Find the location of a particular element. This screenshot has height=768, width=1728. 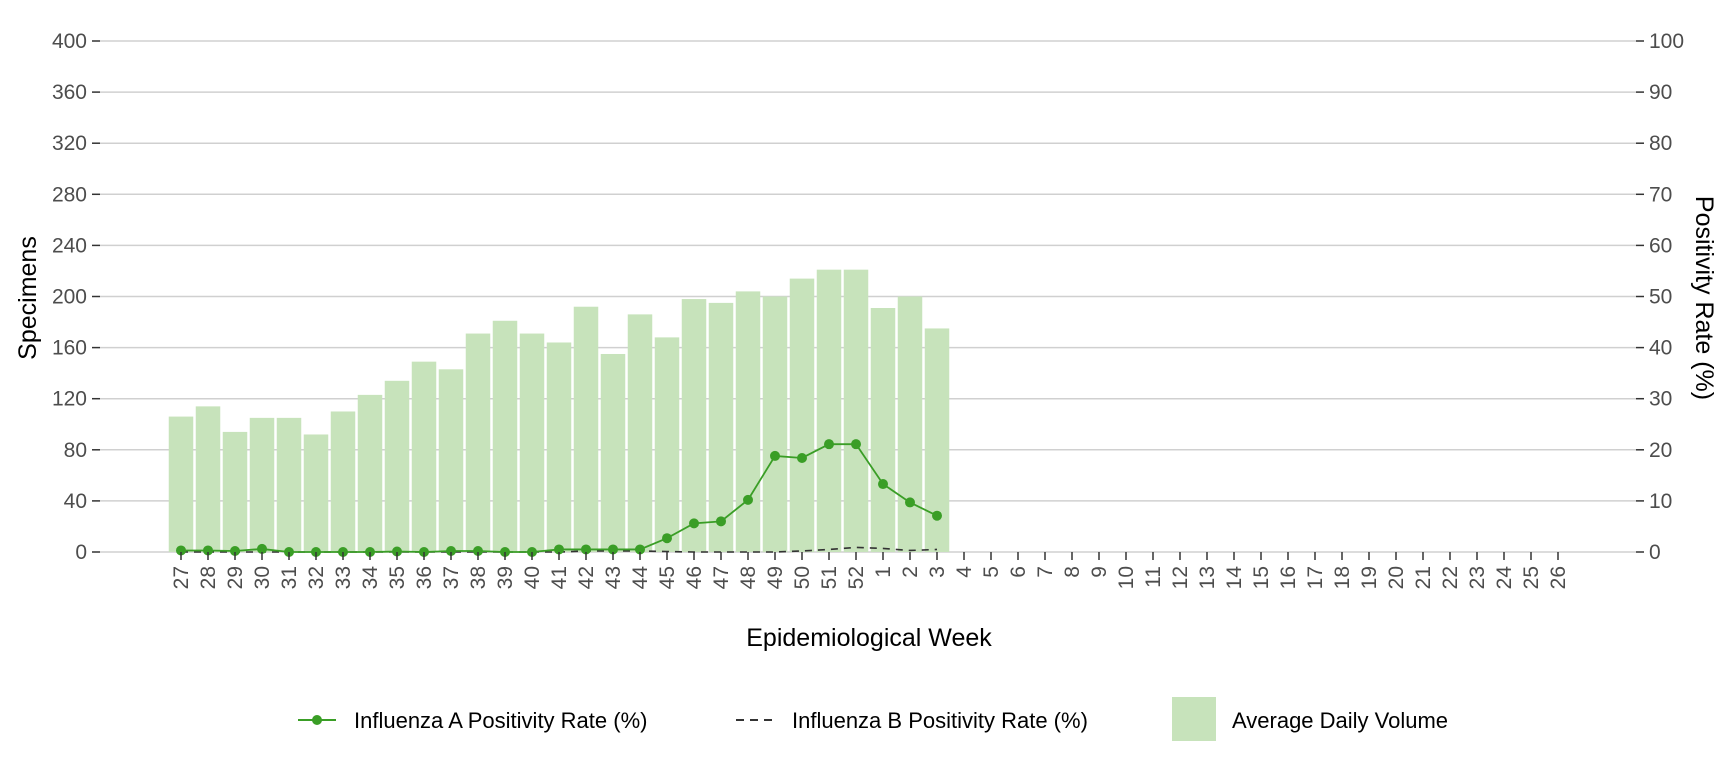

y2-tick-label: 90 is located at coordinates (1660, 92).